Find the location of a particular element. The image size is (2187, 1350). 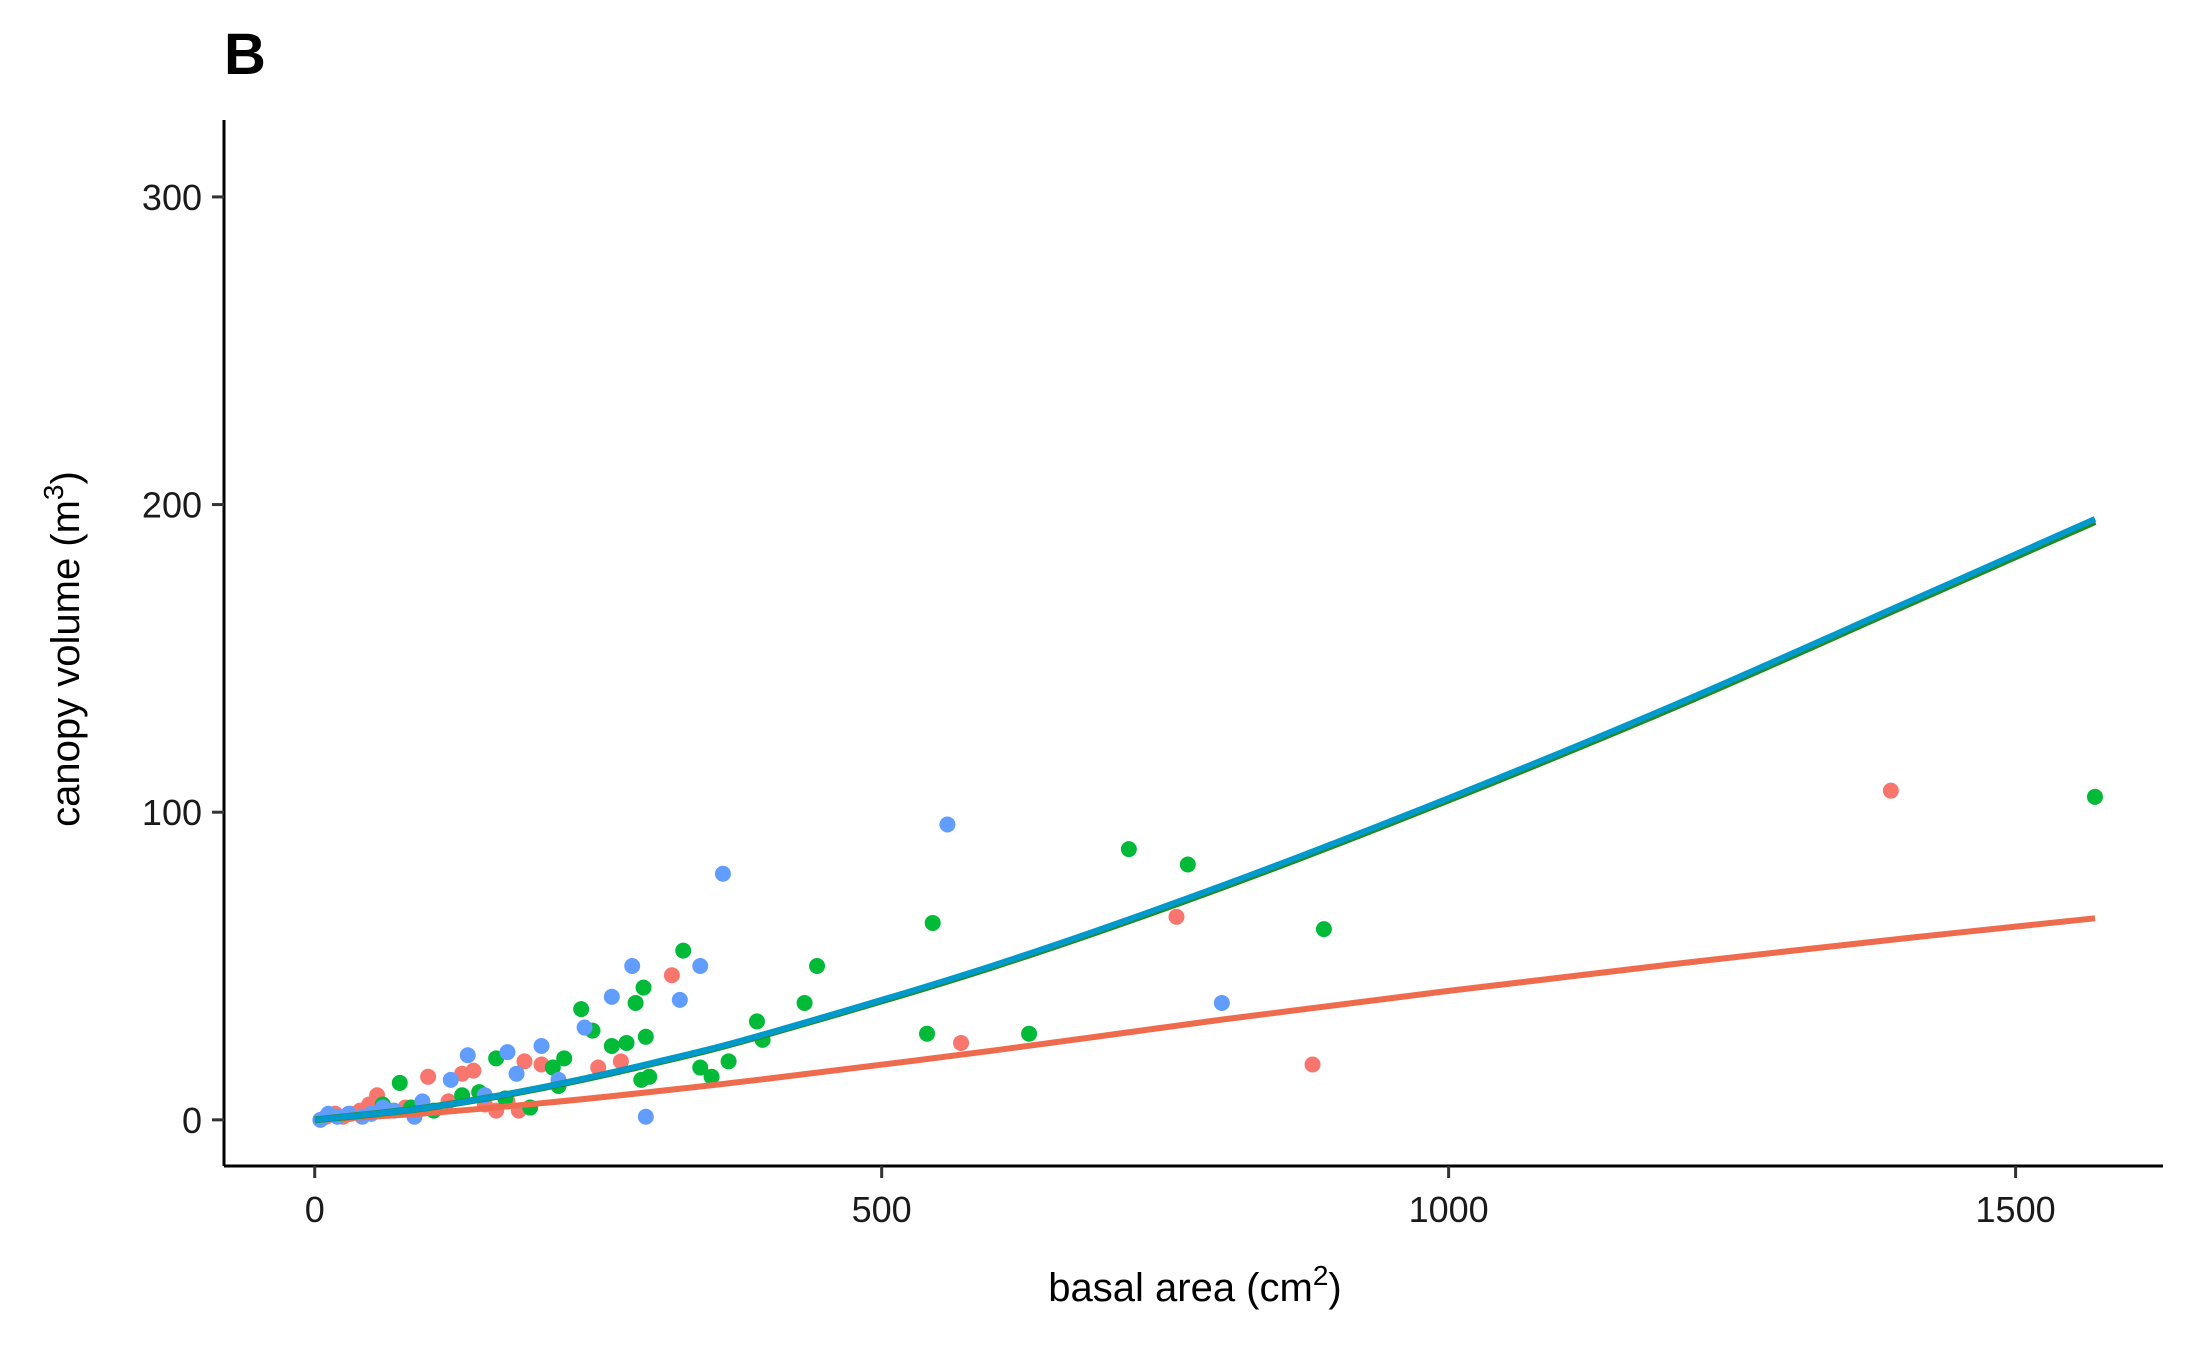

y-axis-title-text: canopy volume (m is located at coordinates (66, 663).